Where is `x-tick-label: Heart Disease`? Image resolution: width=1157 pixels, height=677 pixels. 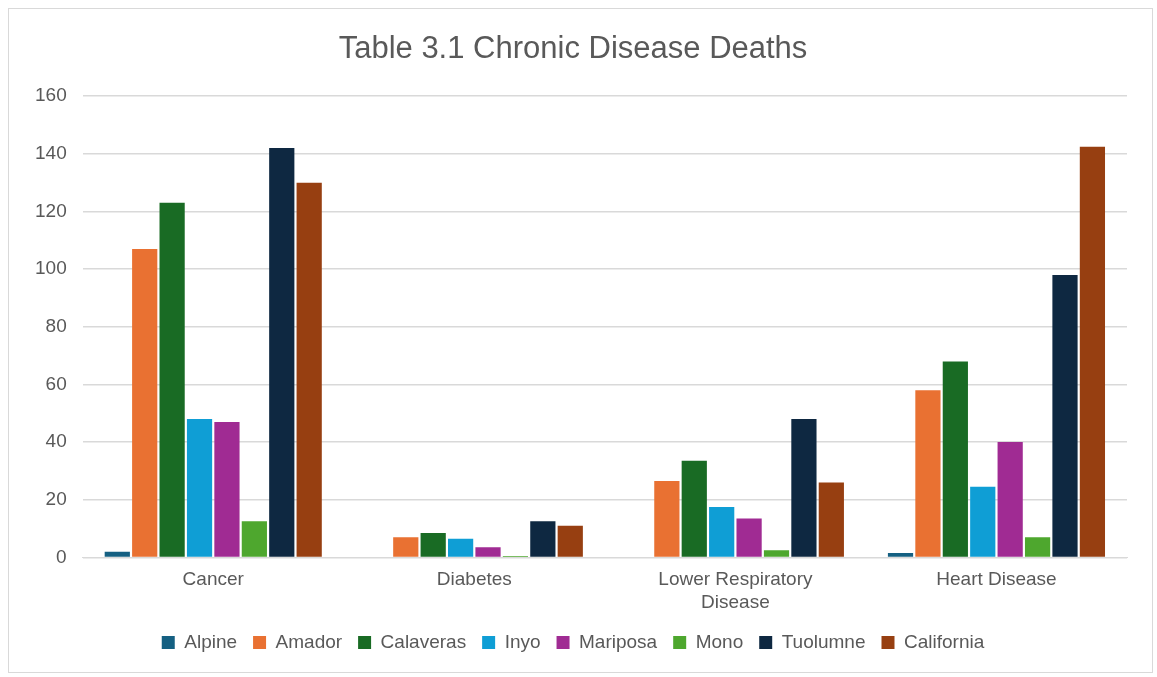 x-tick-label: Heart Disease is located at coordinates (996, 579).